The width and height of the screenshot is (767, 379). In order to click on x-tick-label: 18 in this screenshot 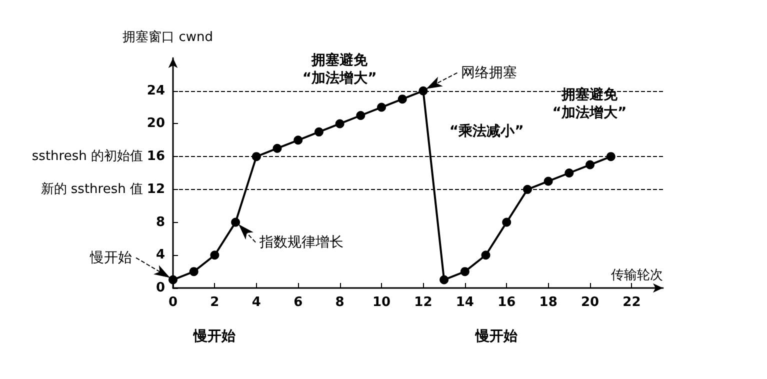, I will do `click(548, 302)`.